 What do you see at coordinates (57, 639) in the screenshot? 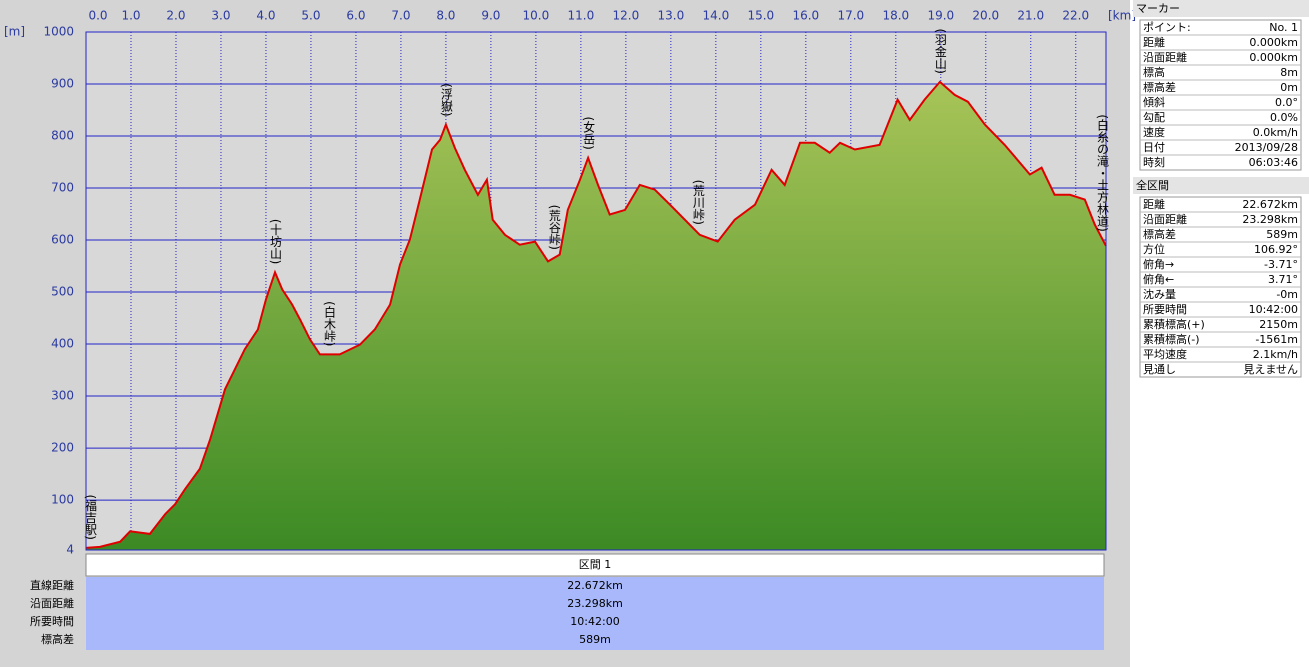
I see `row-label: 標高差` at bounding box center [57, 639].